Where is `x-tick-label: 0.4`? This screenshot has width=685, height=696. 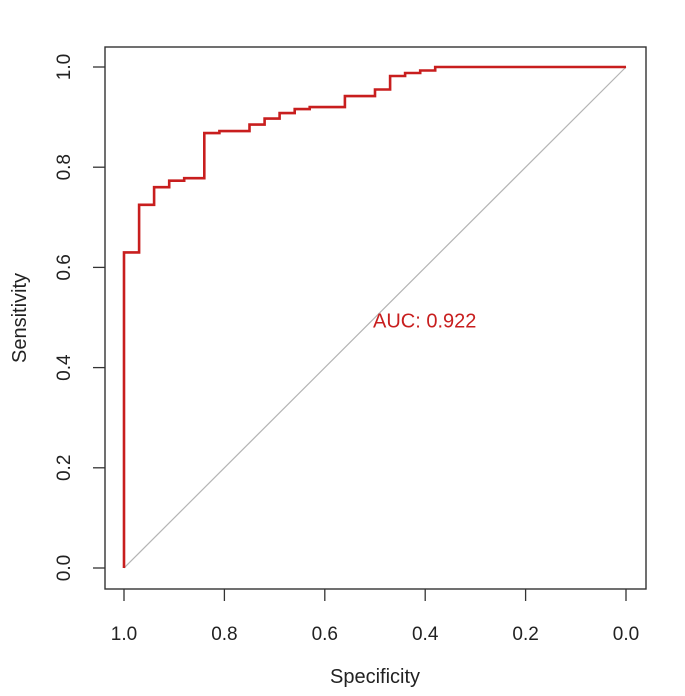
x-tick-label: 0.4 is located at coordinates (425, 634).